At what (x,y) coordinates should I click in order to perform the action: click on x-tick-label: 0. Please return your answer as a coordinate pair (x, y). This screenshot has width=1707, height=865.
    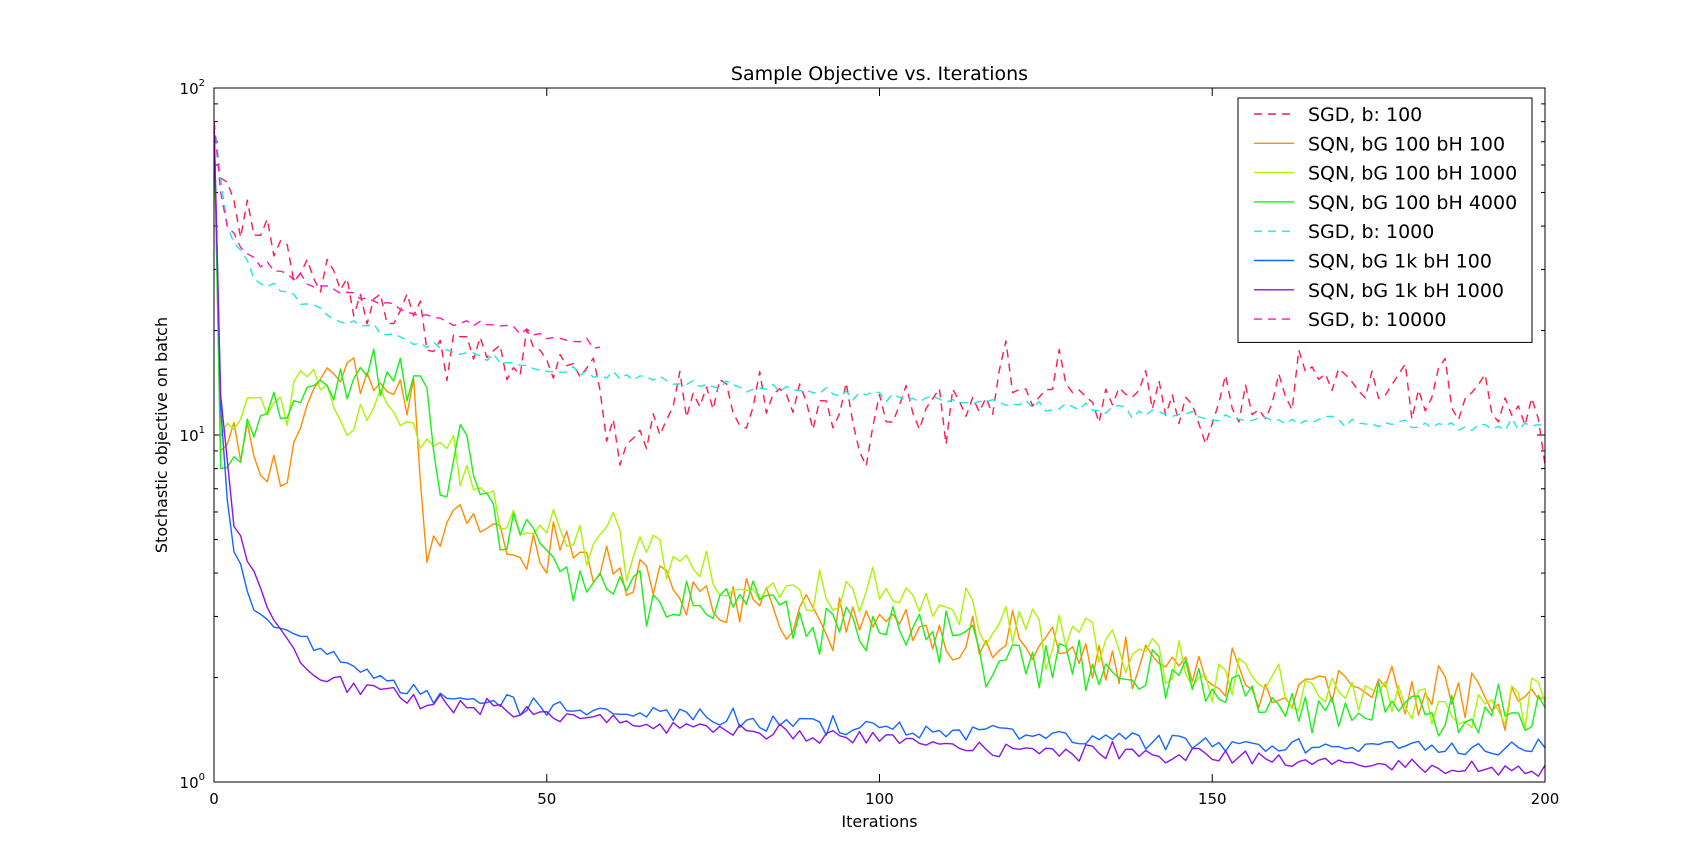
    Looking at the image, I should click on (214, 799).